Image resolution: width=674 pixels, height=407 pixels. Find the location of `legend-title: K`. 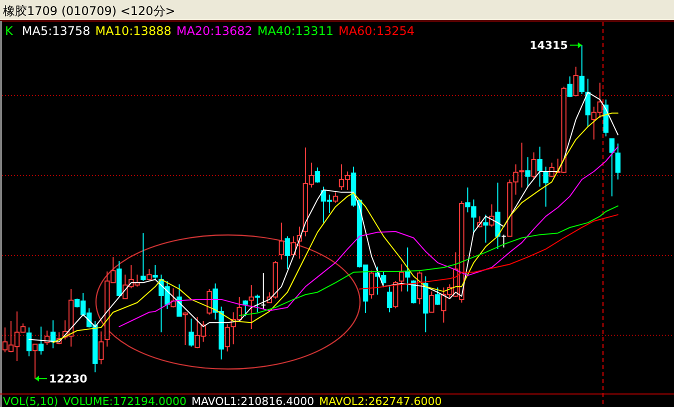

legend-title: K is located at coordinates (9, 31).